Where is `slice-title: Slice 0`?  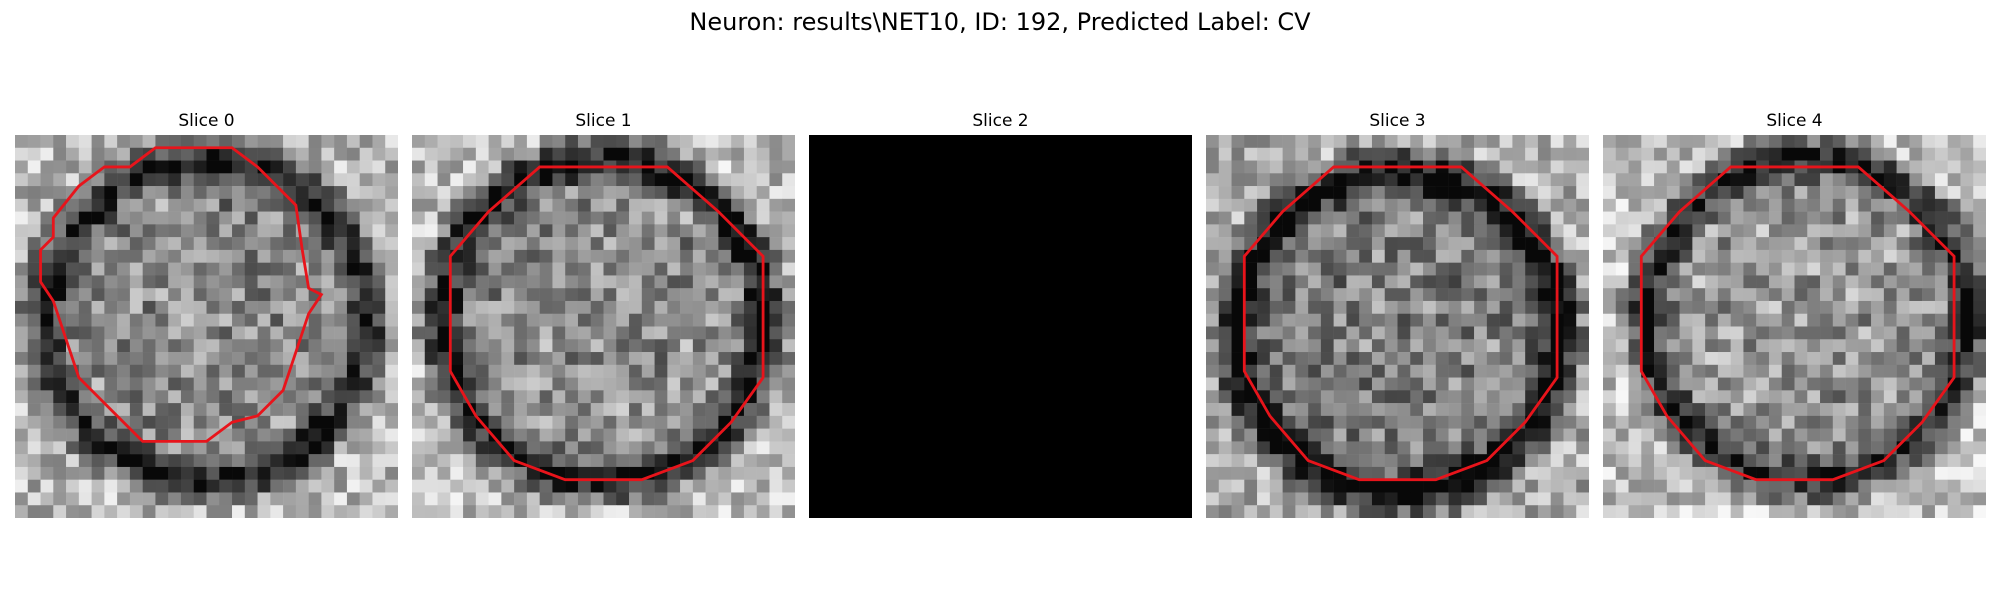 slice-title: Slice 0 is located at coordinates (206, 121).